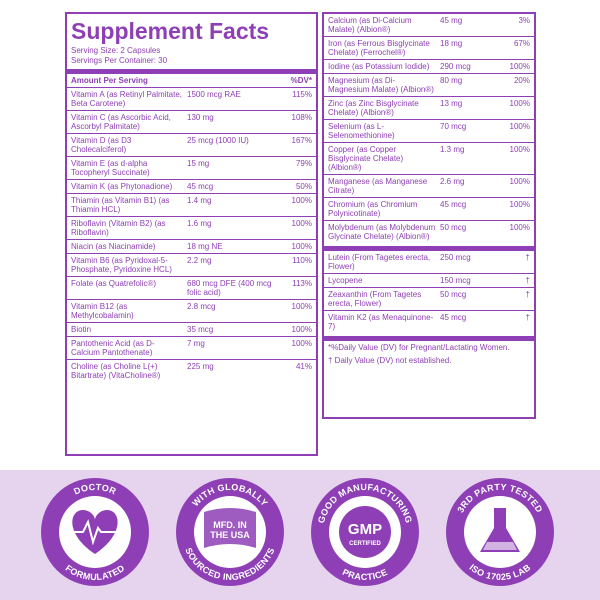 The width and height of the screenshot is (600, 600). Describe the element at coordinates (214, 94) in the screenshot. I see `nutrient-amount: 1500 mcg RAE` at that location.